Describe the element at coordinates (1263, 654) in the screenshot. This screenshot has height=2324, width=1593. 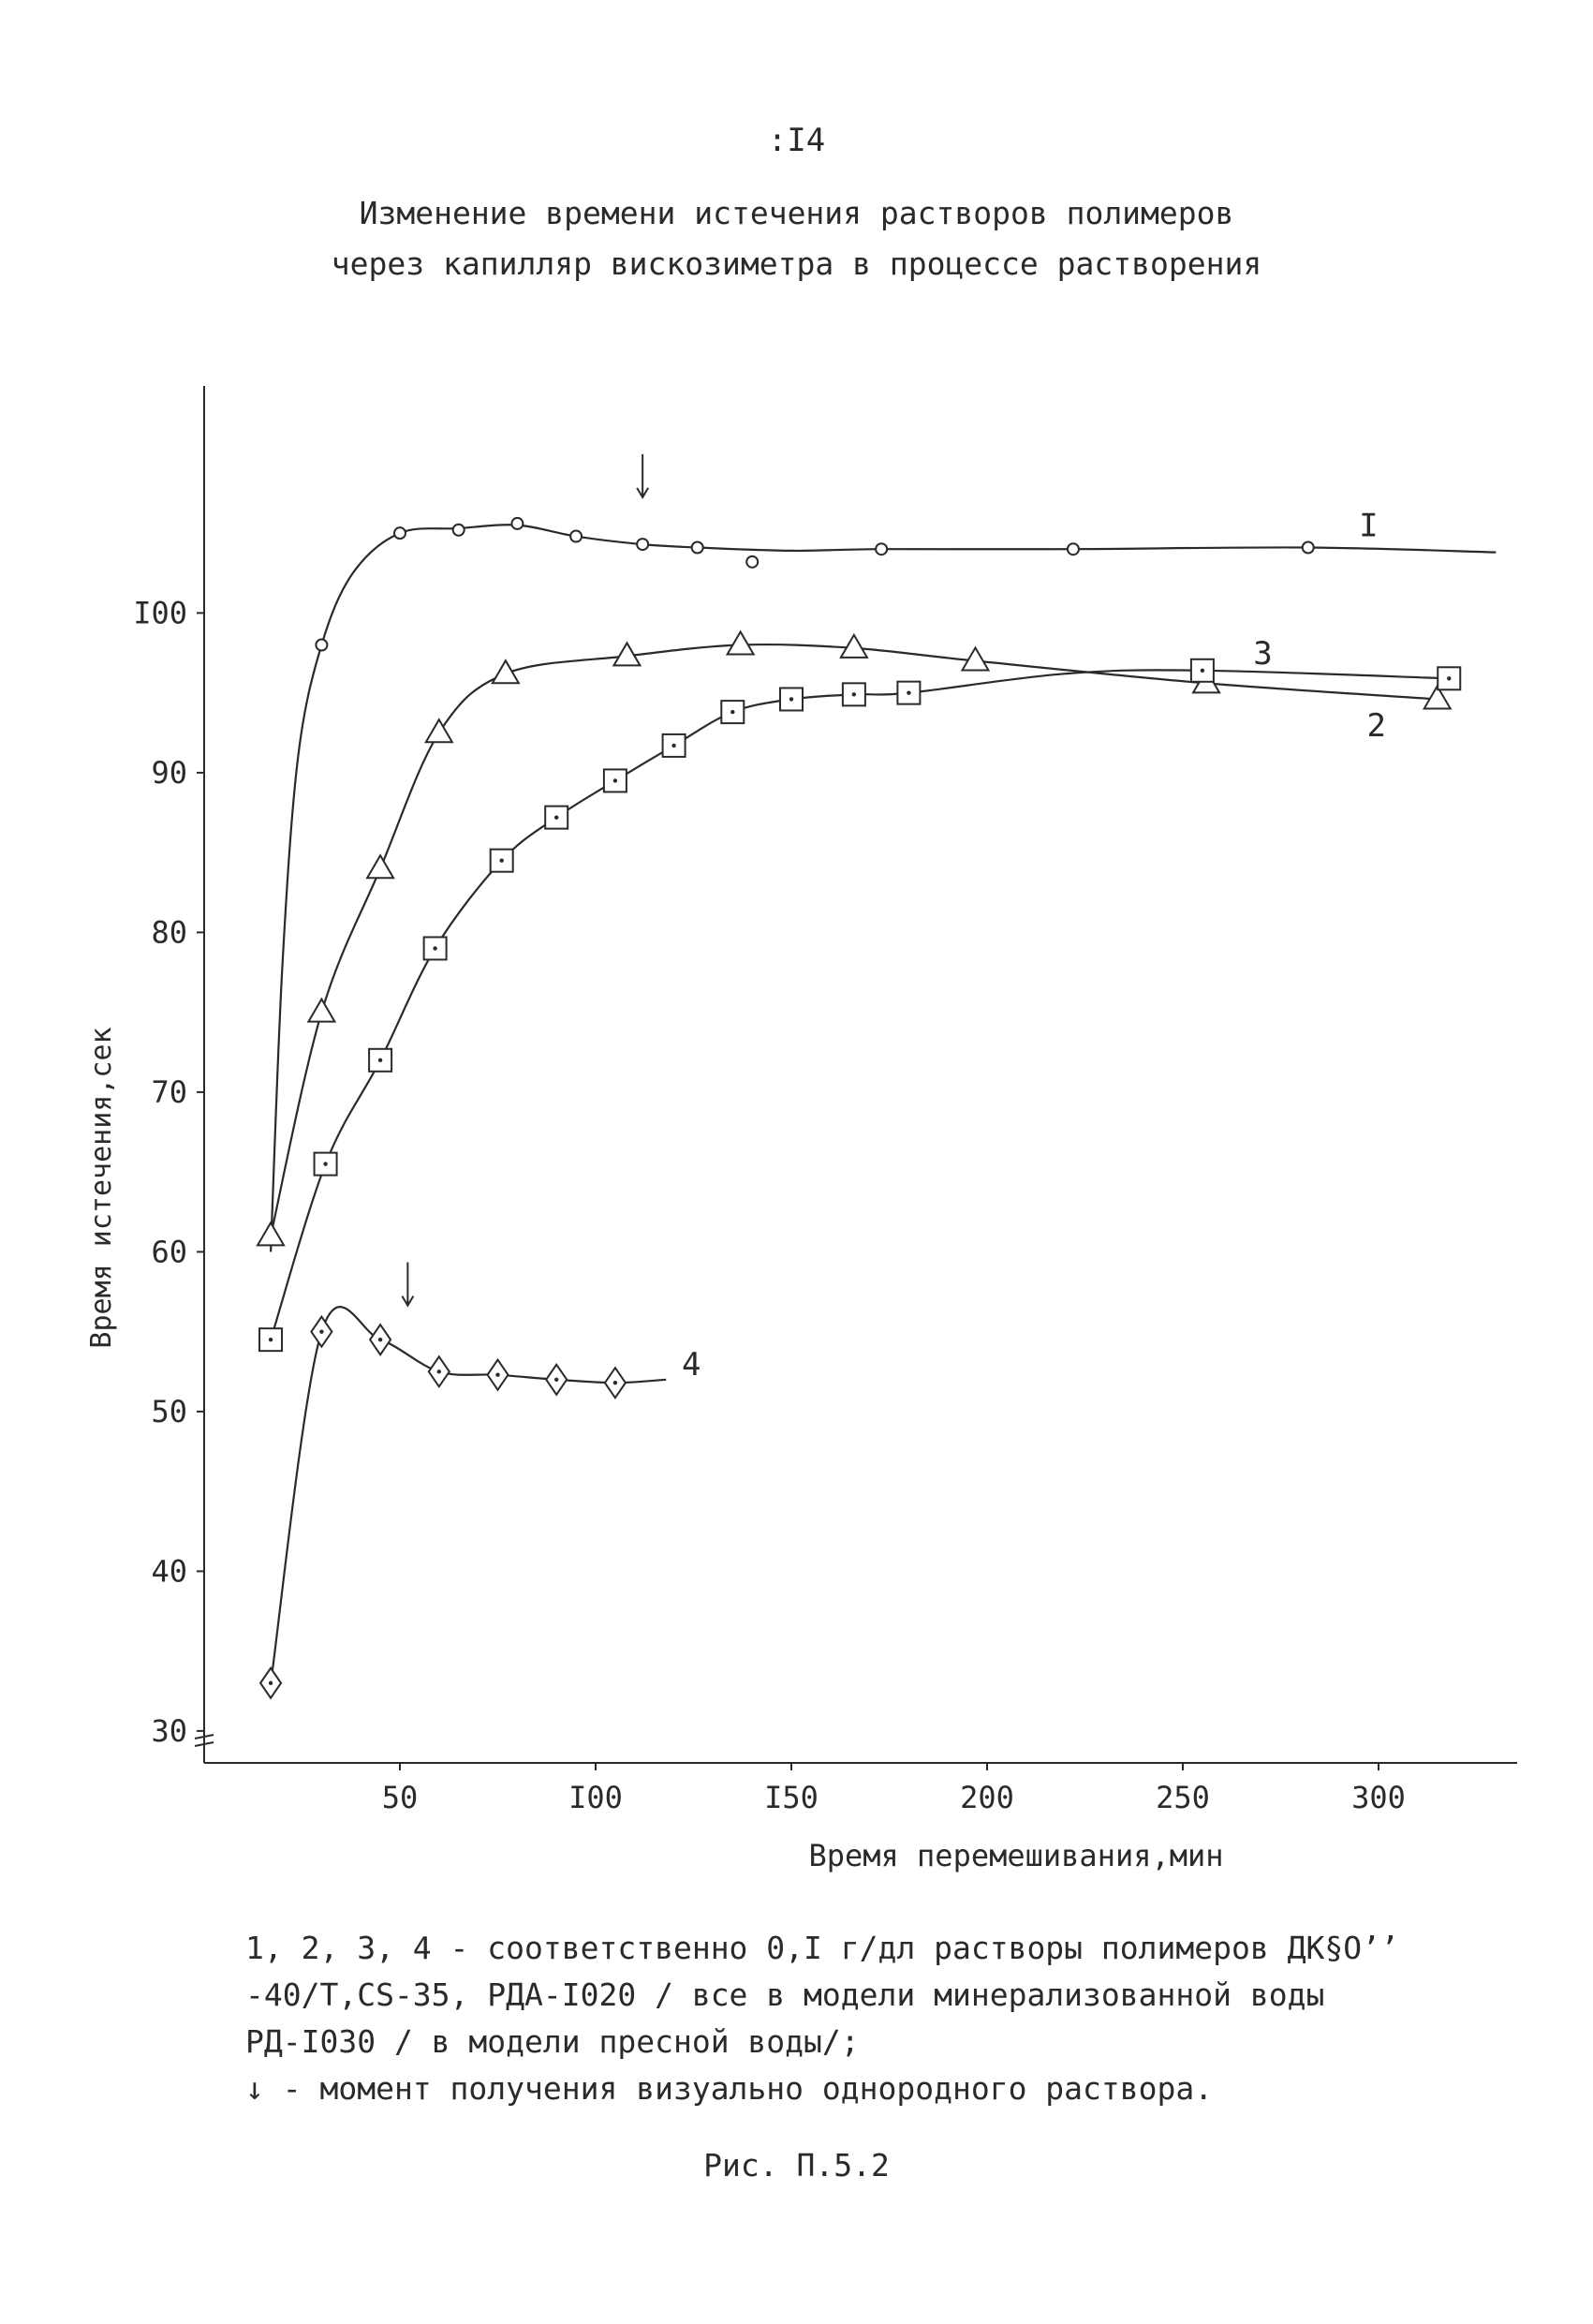
I see `series-3-label: 3` at that location.